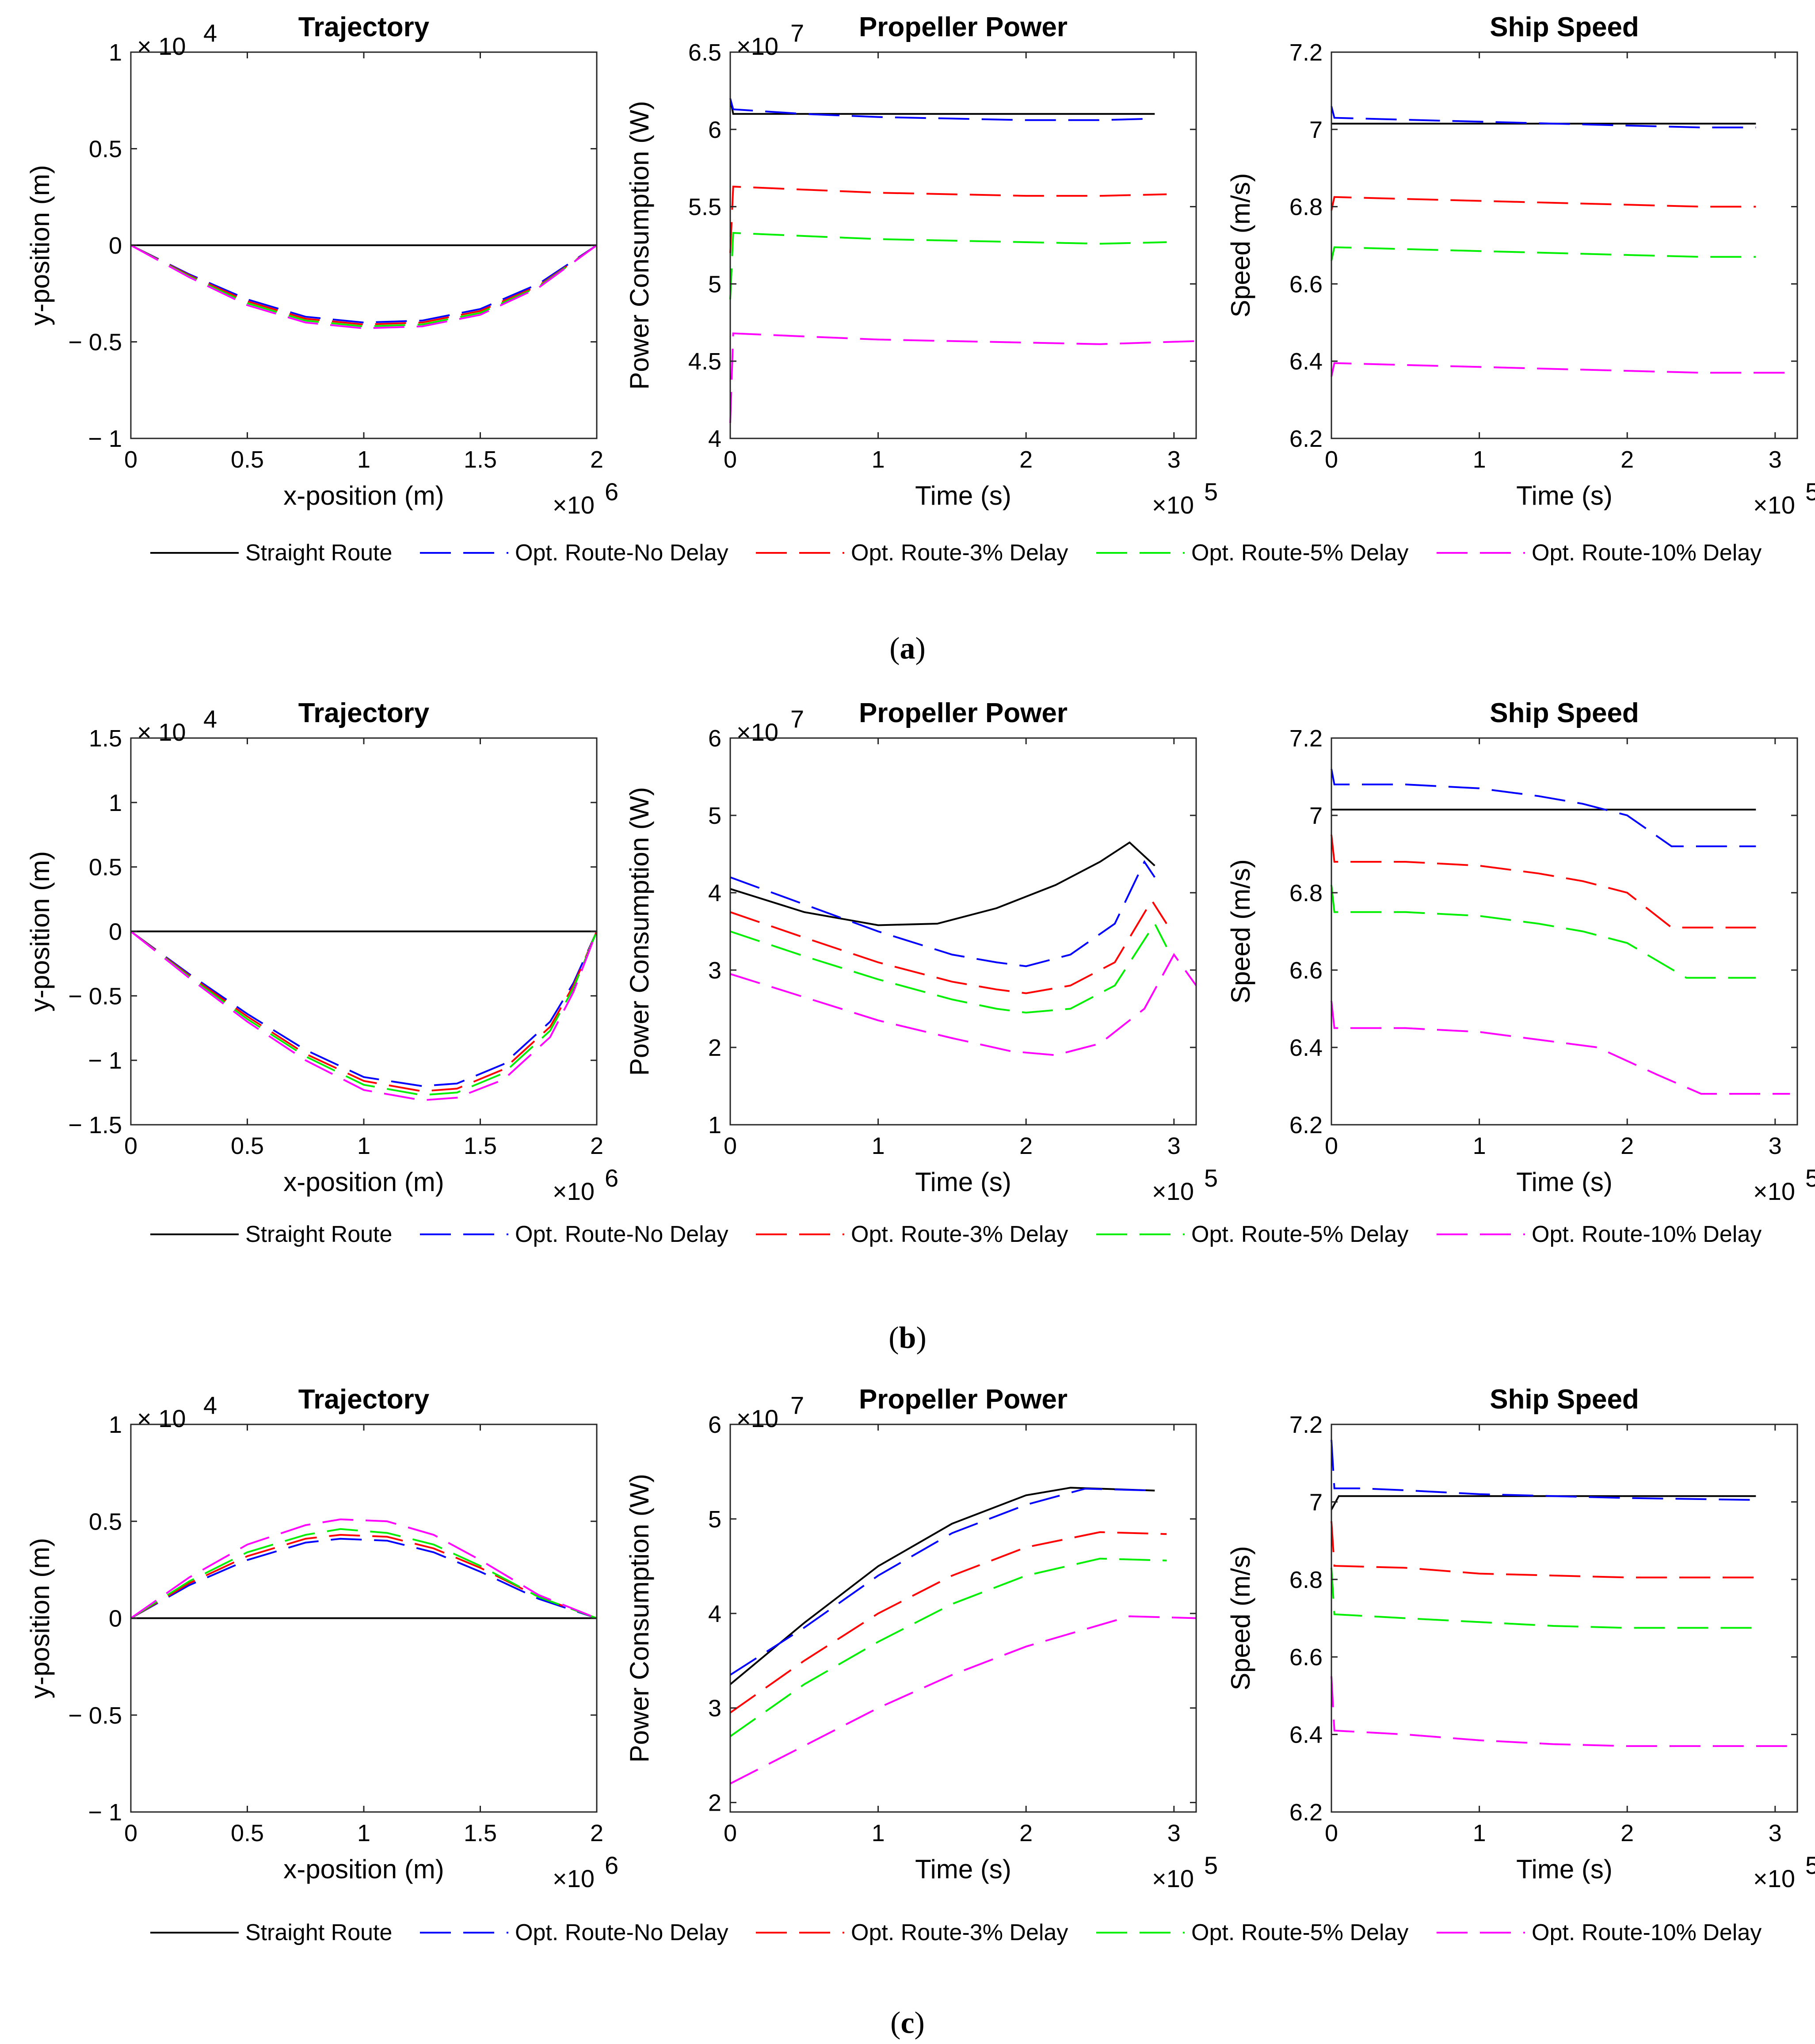  I want to click on y-tick-label: 0, so click(116, 932).